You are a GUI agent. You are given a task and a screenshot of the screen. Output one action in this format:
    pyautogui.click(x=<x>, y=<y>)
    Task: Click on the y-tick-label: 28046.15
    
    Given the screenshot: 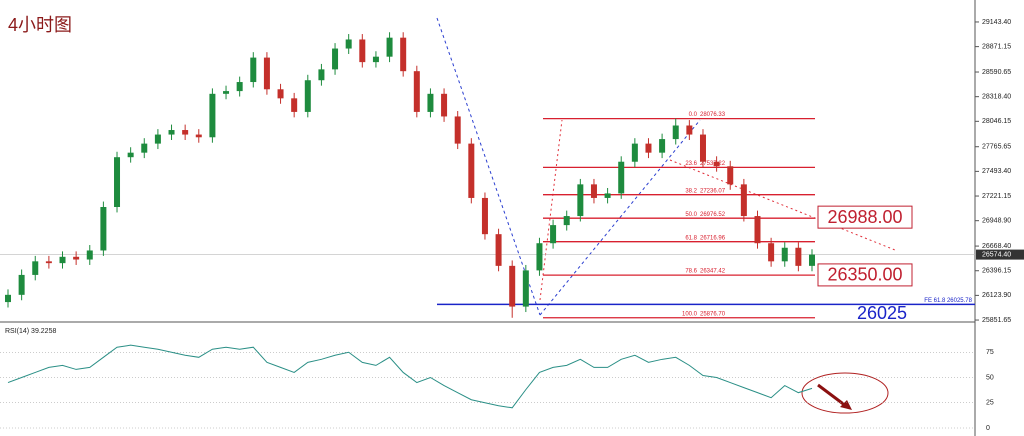 What is the action you would take?
    pyautogui.click(x=996, y=121)
    